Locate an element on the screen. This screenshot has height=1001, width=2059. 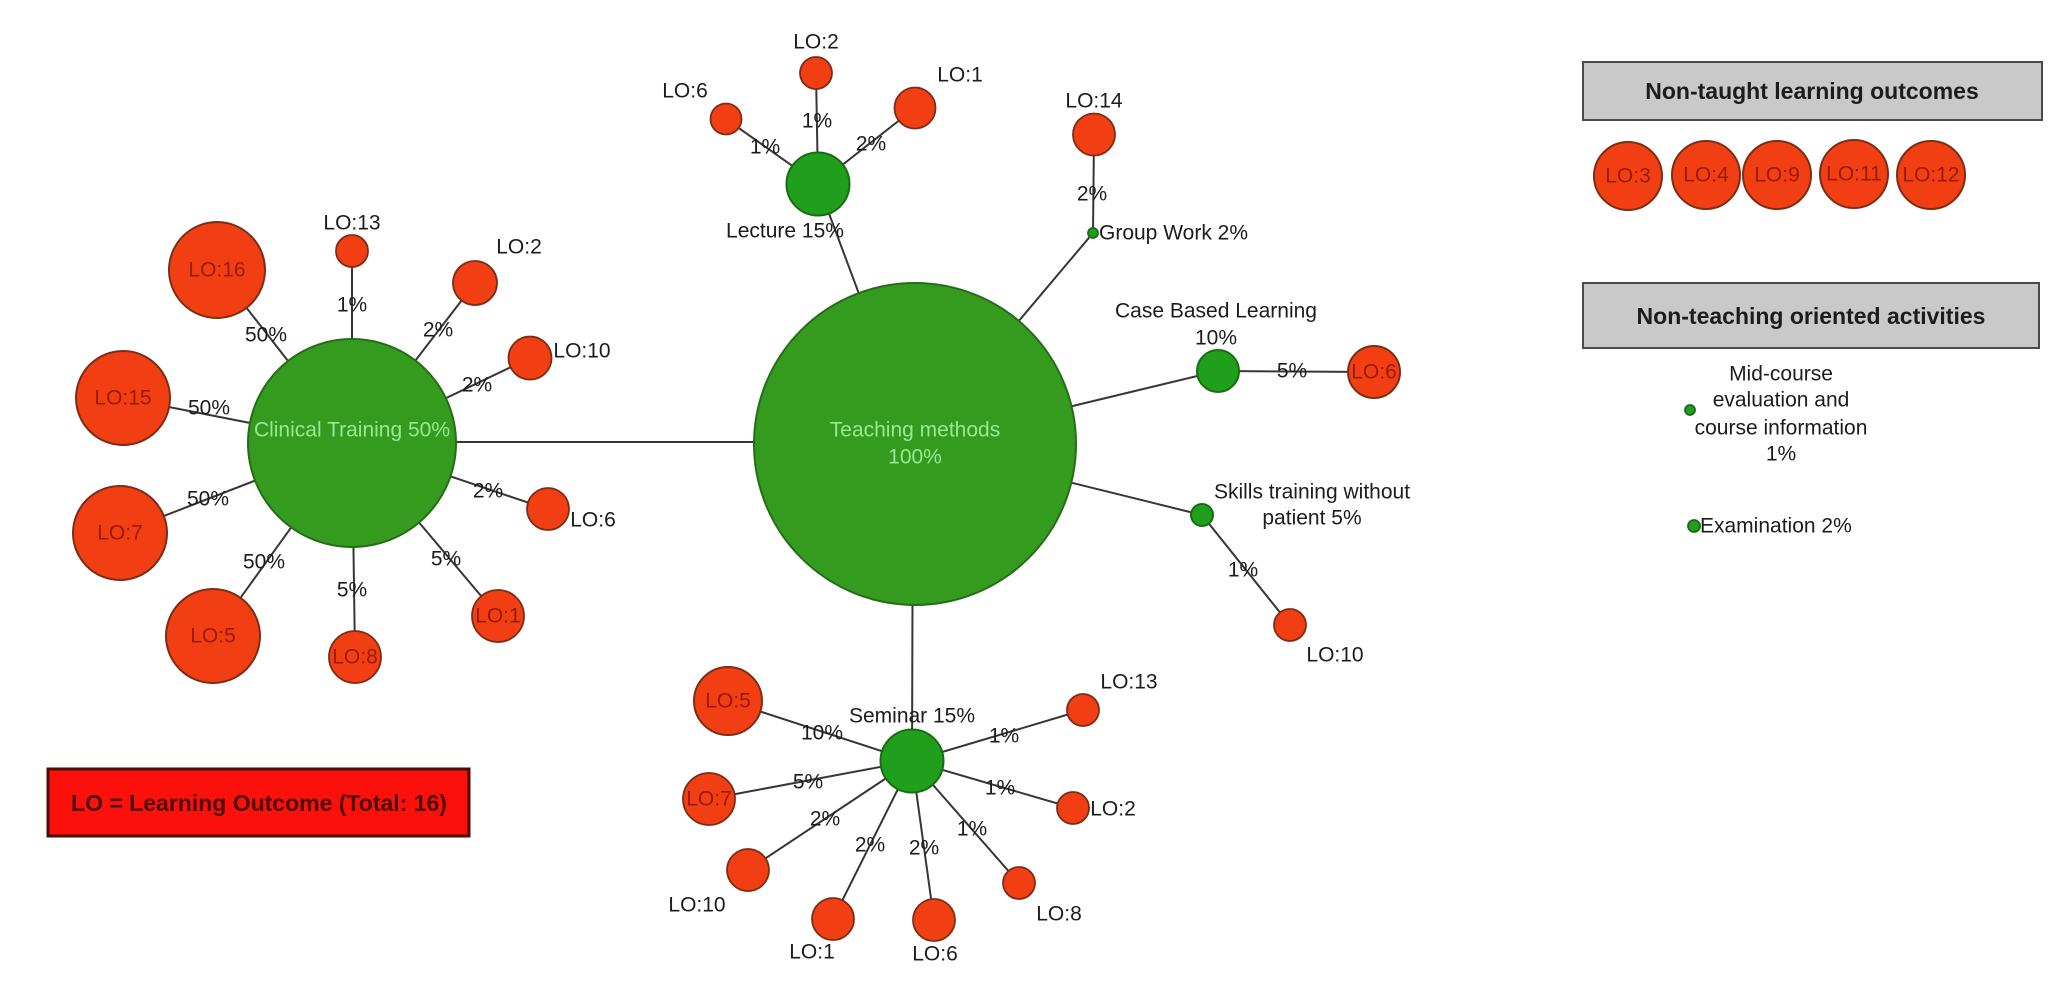
svg-text: Clinical Training 50% is located at coordinates (352, 430).